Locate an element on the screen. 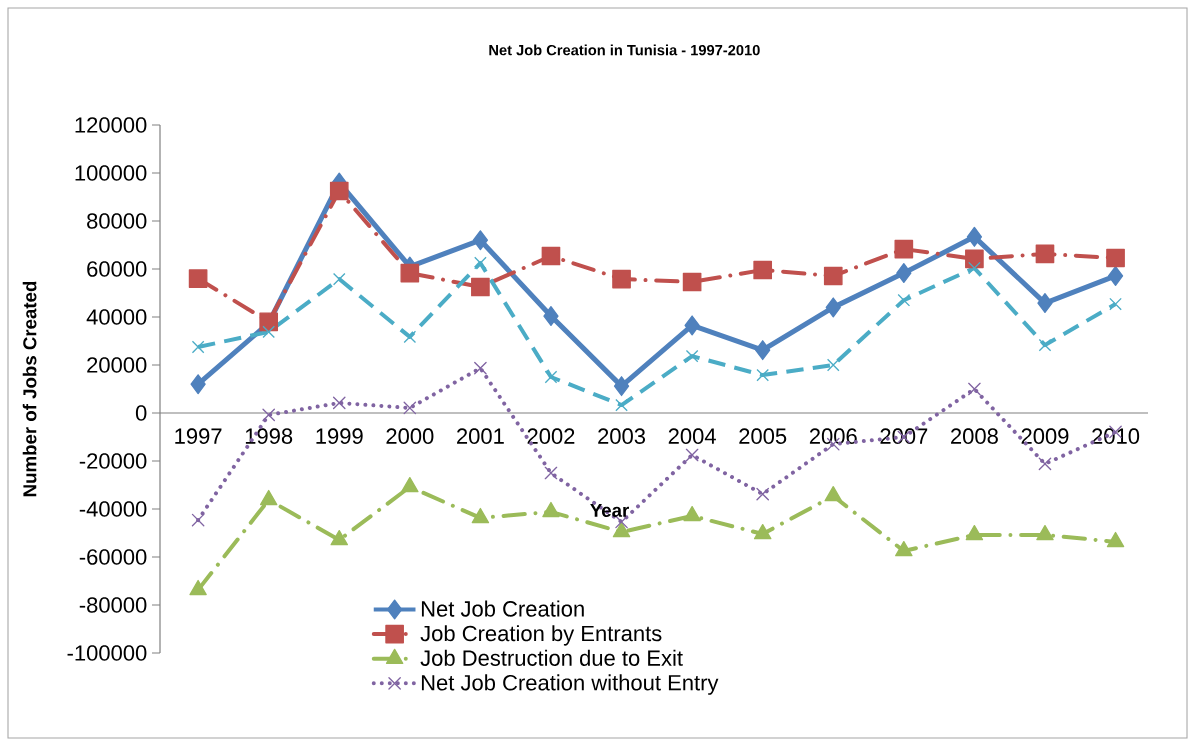  x-tick-label: 2008 is located at coordinates (974, 436).